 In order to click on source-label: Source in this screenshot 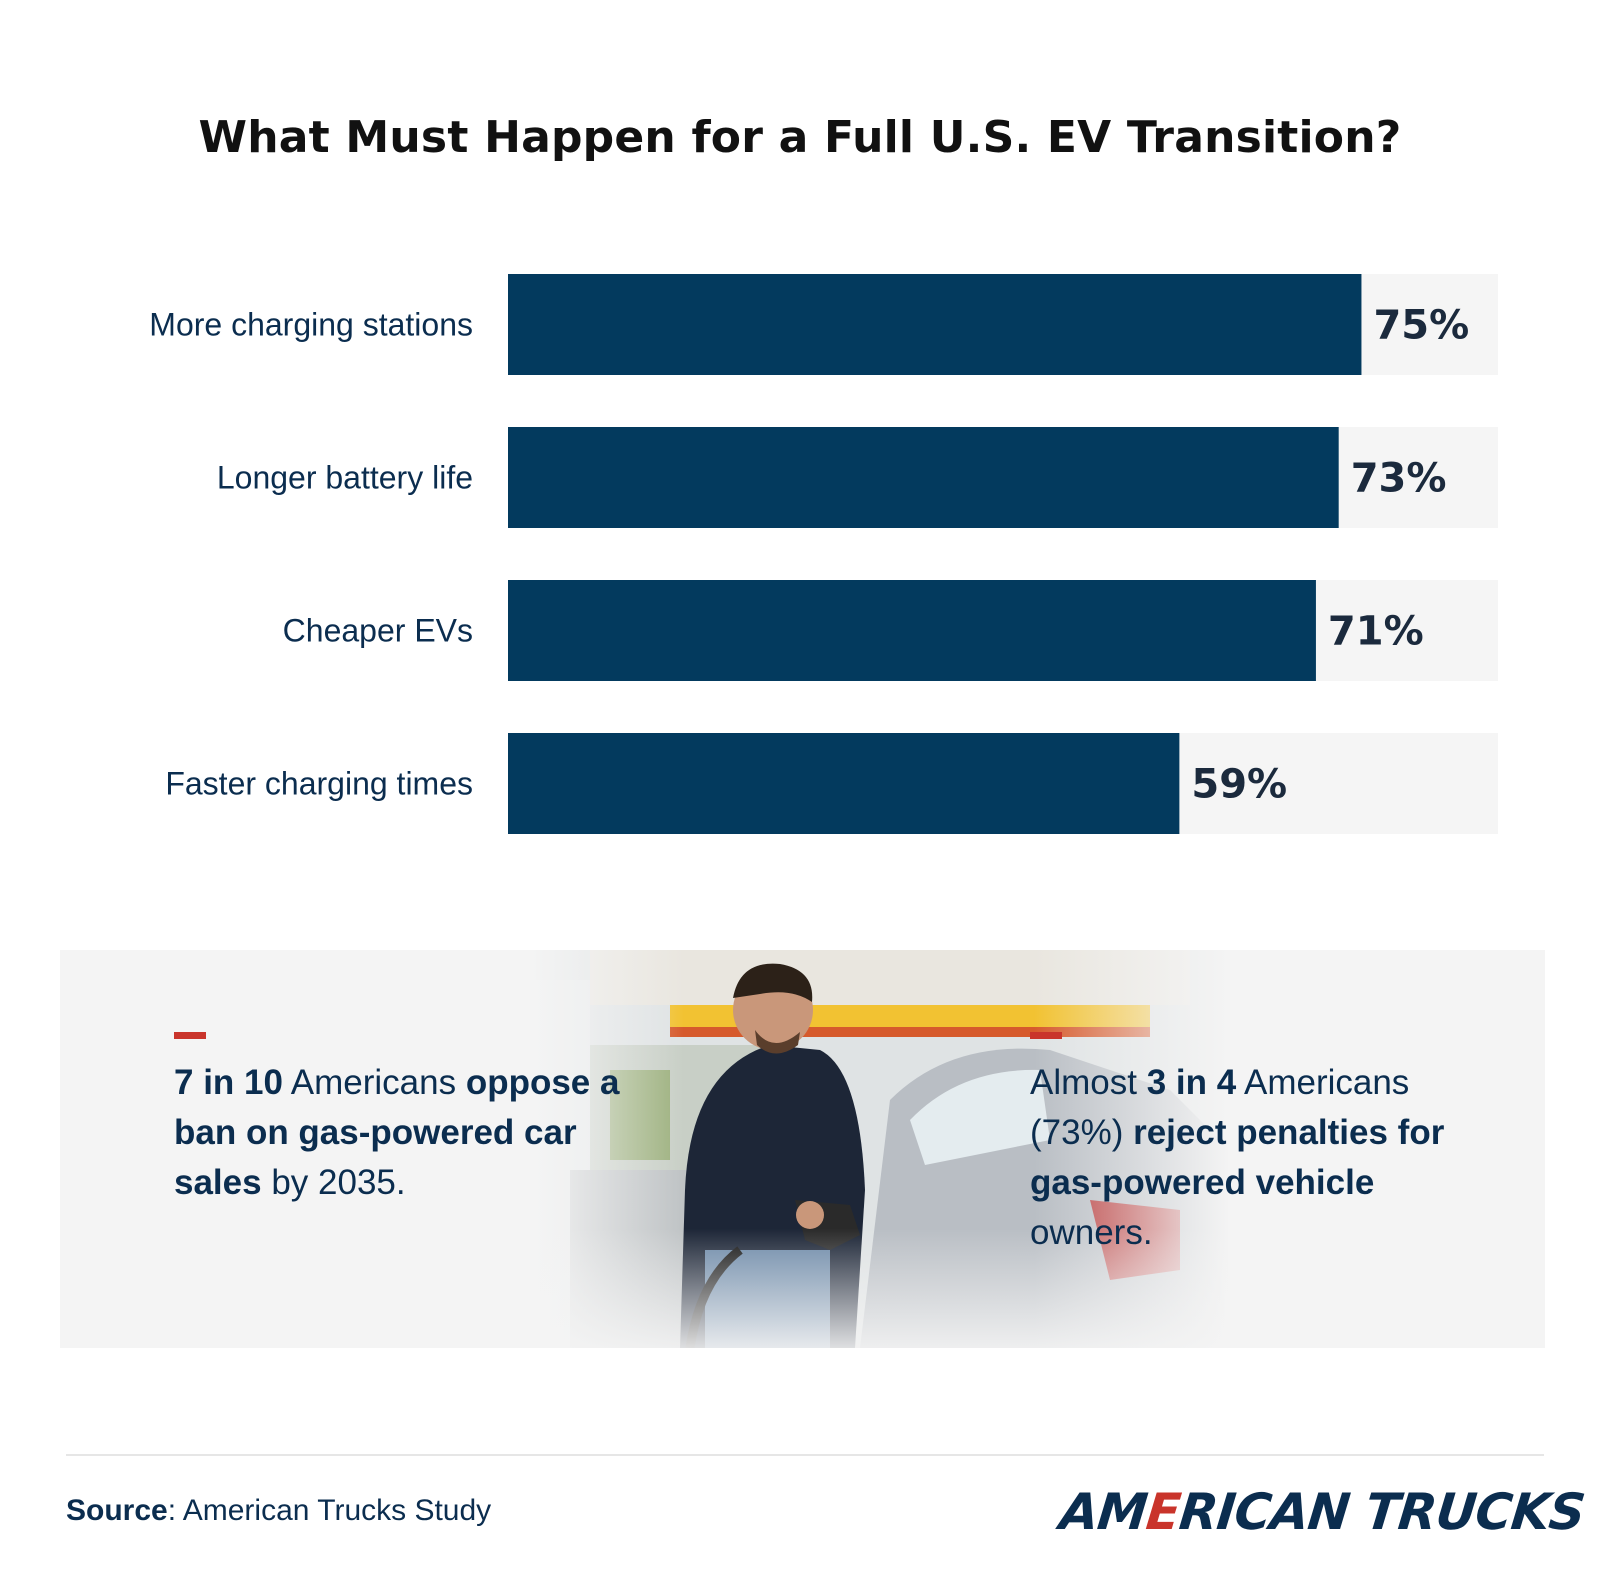, I will do `click(117, 1510)`.